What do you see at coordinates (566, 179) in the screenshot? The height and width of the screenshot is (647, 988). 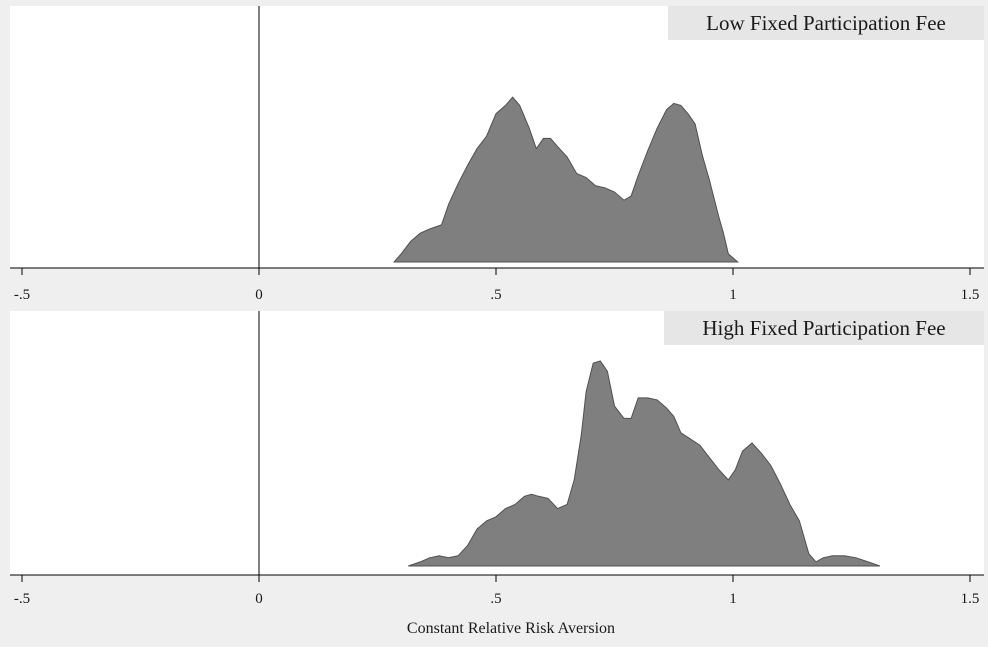 I see `density-area` at bounding box center [566, 179].